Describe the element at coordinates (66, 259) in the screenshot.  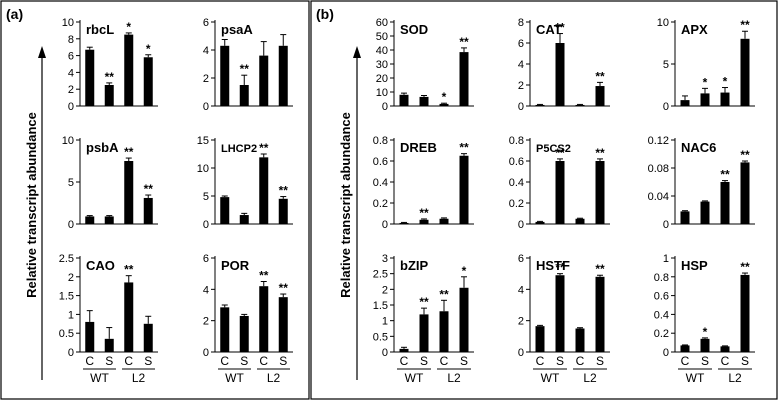
I see `y-tick-label: 2.5` at that location.